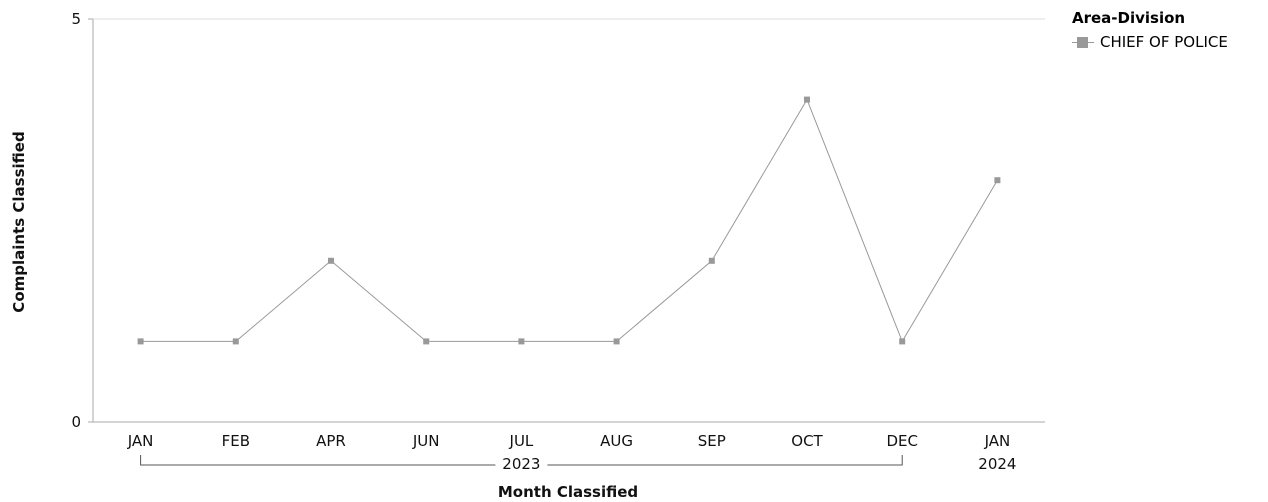  What do you see at coordinates (568, 492) in the screenshot?
I see `x-axis-title: Month Classified` at bounding box center [568, 492].